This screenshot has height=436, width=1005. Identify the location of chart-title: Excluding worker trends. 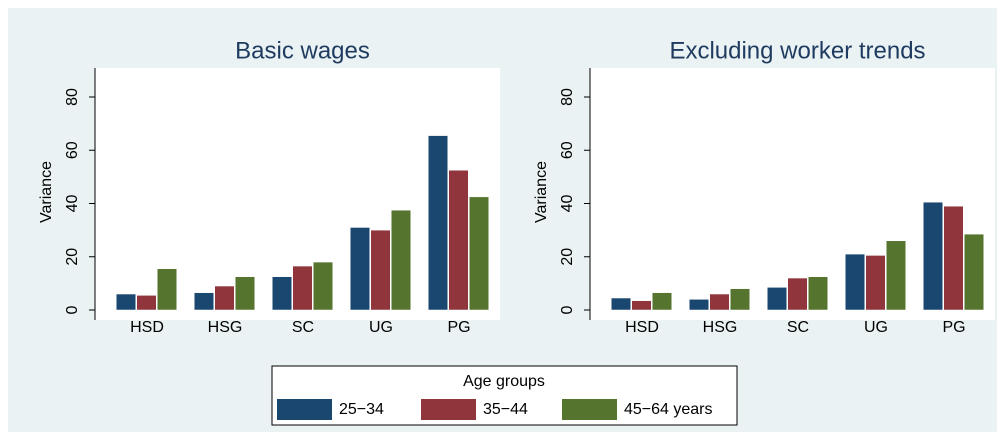
(797, 50).